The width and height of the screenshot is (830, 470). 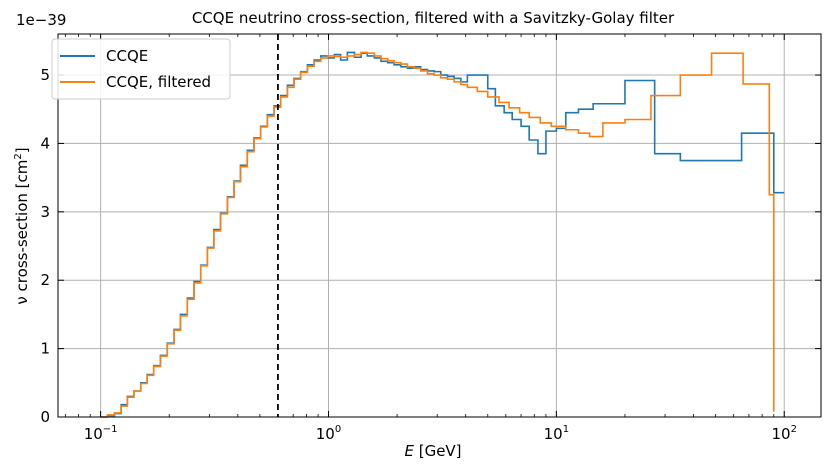 I want to click on legend: CCQE CCQE, filtered, so click(x=141, y=69).